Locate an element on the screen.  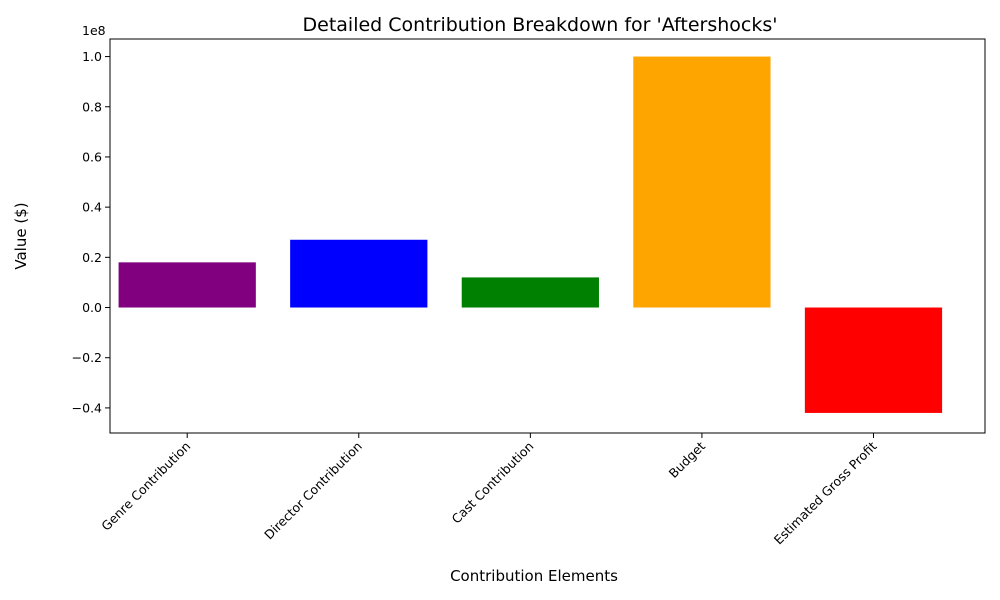
bar-cast-contribution is located at coordinates (530, 292).